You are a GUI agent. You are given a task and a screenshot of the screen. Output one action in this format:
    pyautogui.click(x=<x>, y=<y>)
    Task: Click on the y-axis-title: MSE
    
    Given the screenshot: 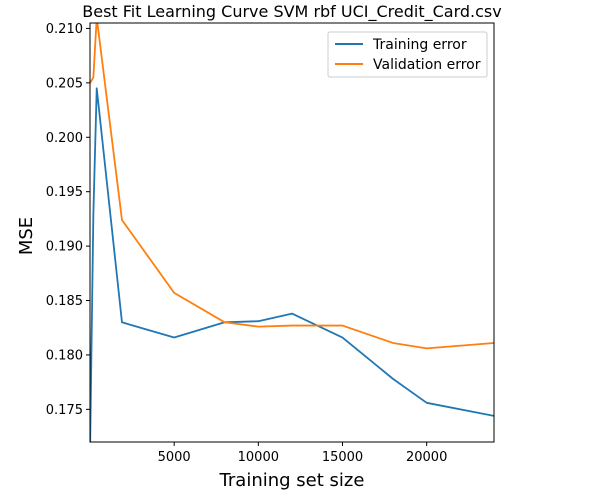 What is the action you would take?
    pyautogui.click(x=26, y=236)
    